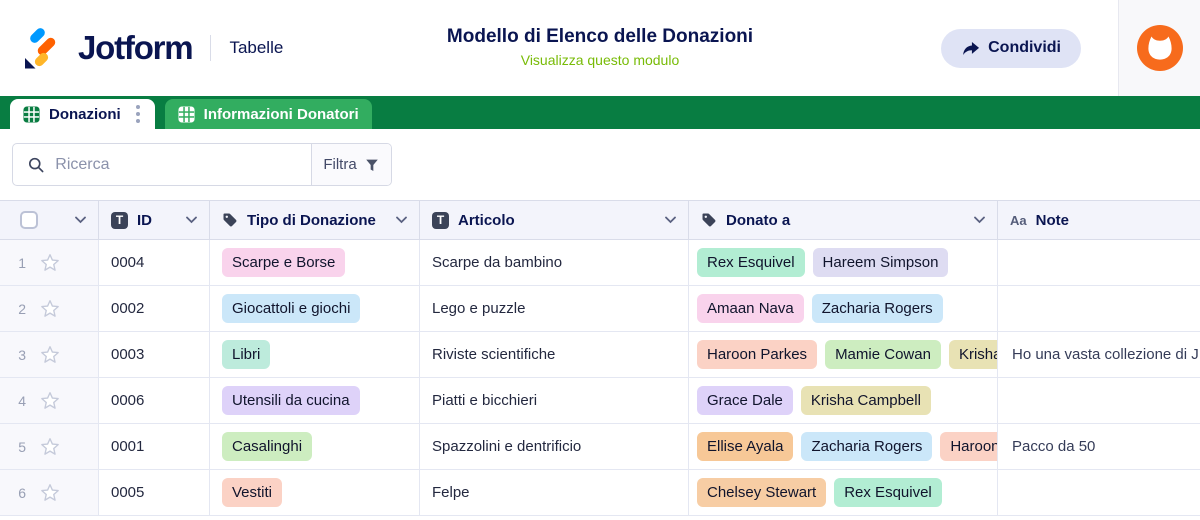  I want to click on cell-note: Ho una vasta collezione di J., so click(1099, 354).